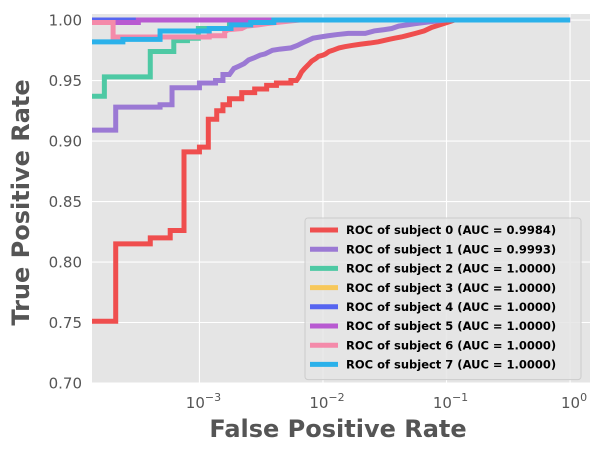 Image resolution: width=599 pixels, height=456 pixels. What do you see at coordinates (460, 397) in the screenshot?
I see `x-tick-exponent: −1` at bounding box center [460, 397].